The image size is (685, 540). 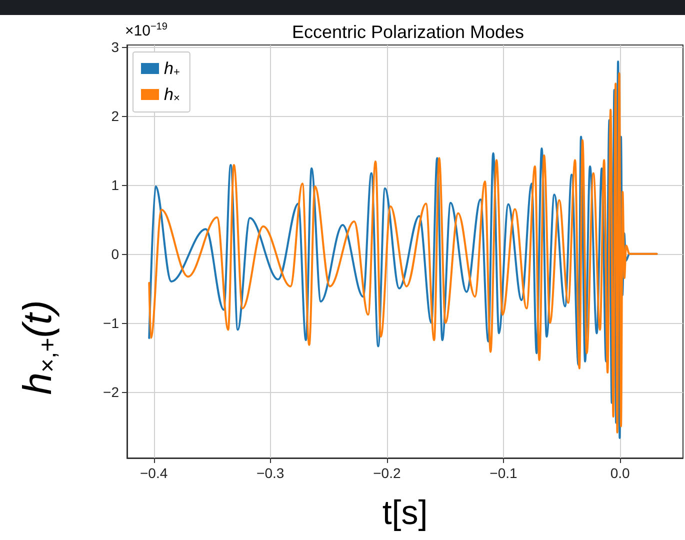 I want to click on y-tick-label: −1, so click(x=111, y=322).